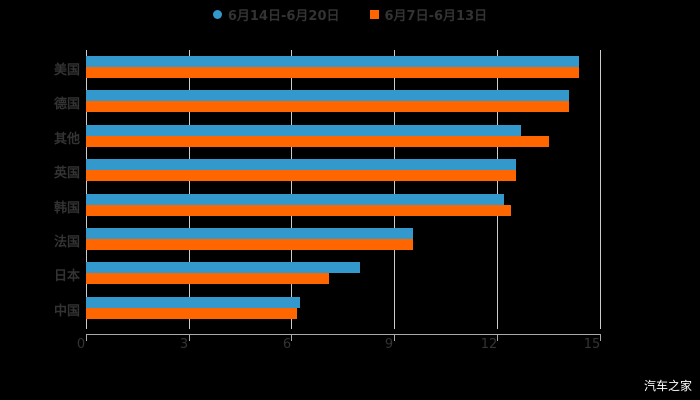  I want to click on x-tick-label: 6, so click(287, 344).